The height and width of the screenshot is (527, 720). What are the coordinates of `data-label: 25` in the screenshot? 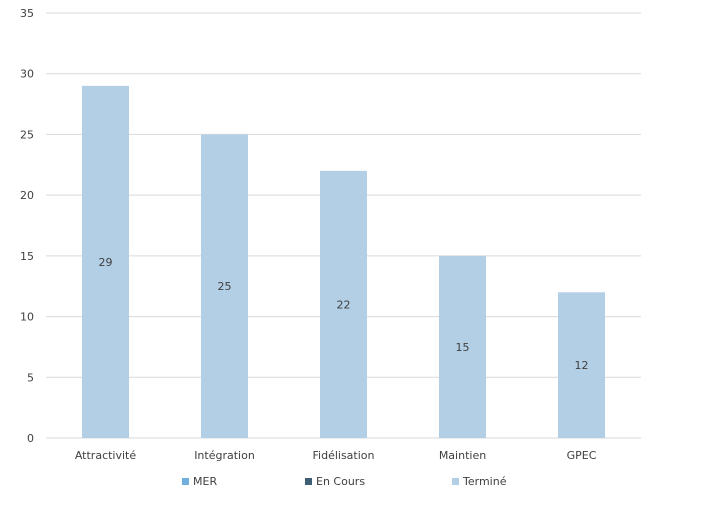 It's located at (225, 286).